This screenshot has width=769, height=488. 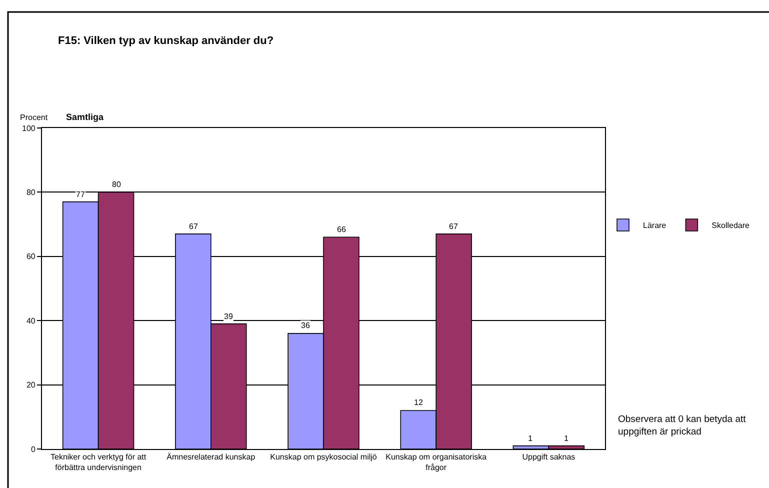 I want to click on data-label: 66, so click(x=341, y=229).